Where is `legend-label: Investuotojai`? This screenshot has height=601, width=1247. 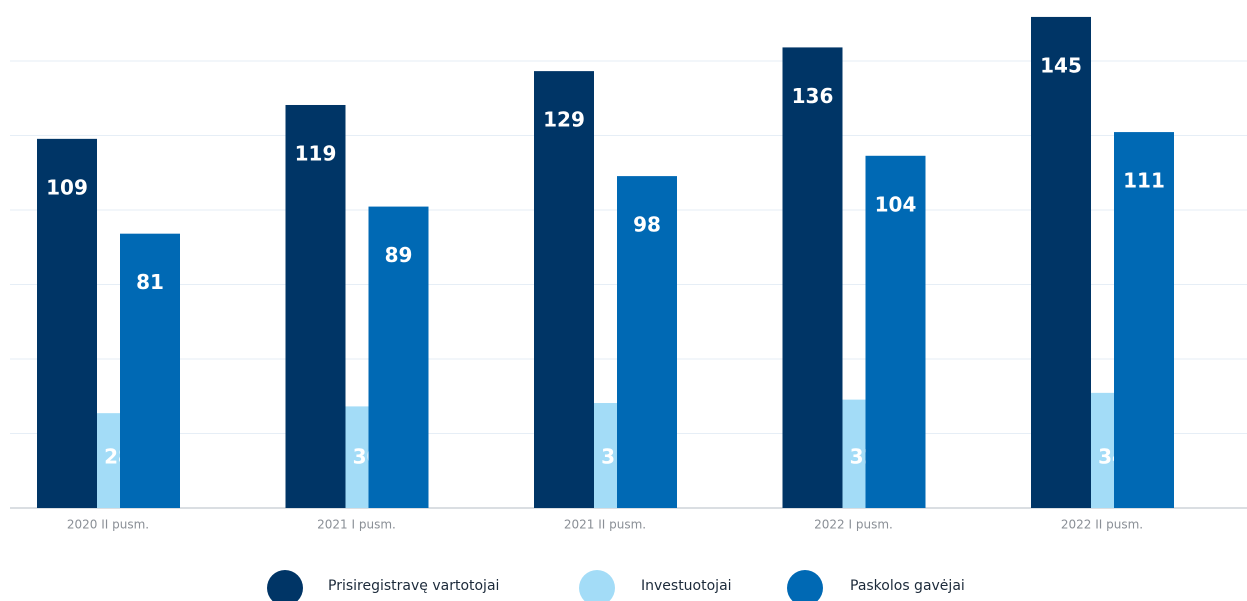
legend-label: Investuotojai is located at coordinates (686, 586).